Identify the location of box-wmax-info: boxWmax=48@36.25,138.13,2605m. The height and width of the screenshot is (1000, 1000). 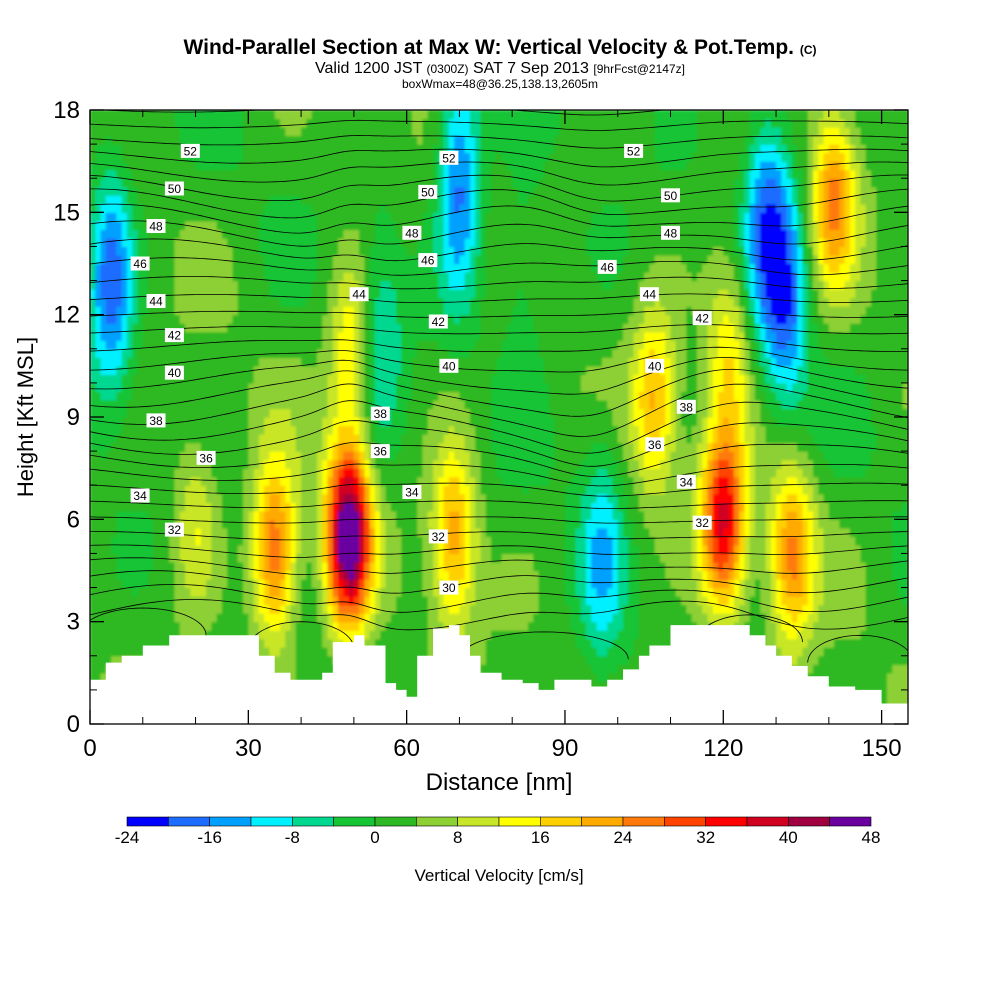
(500, 84).